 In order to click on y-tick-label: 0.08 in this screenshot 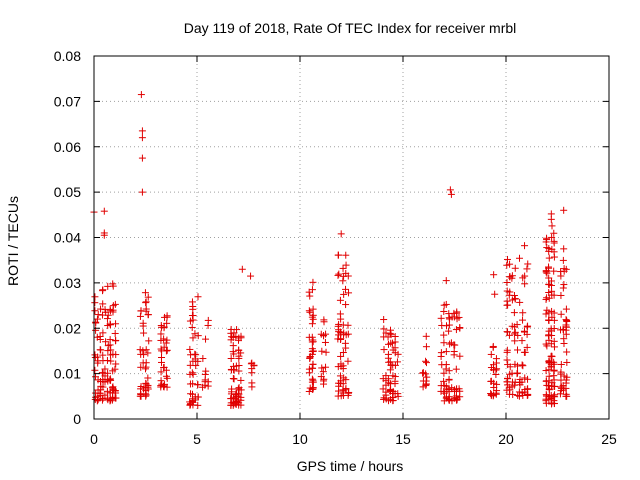, I will do `click(67, 56)`.